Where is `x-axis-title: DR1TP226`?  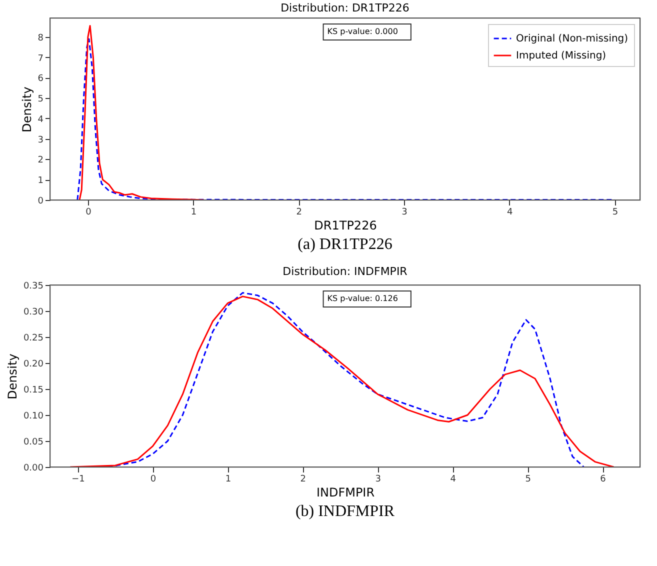 x-axis-title: DR1TP226 is located at coordinates (345, 225).